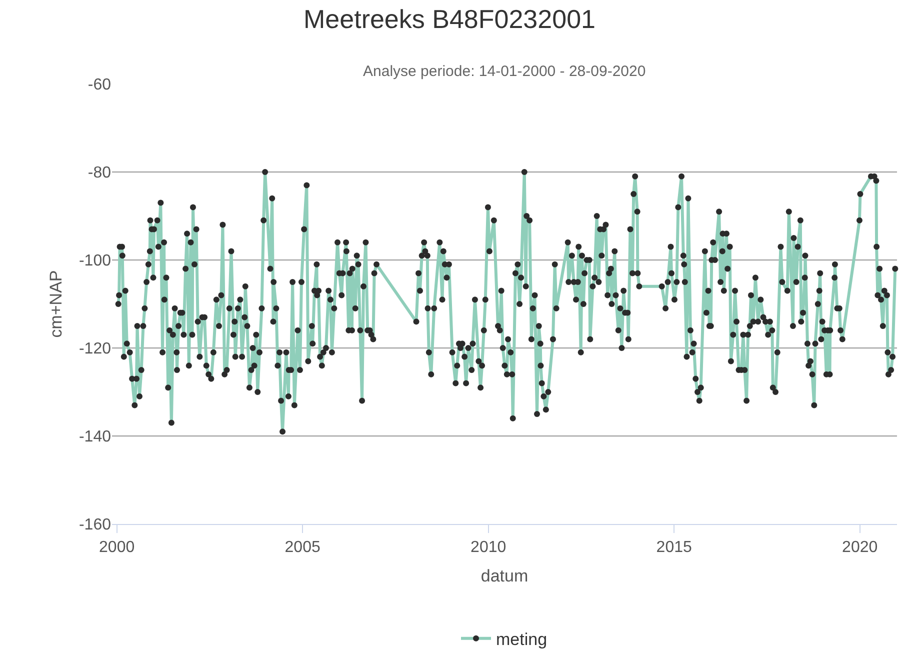 Image resolution: width=899 pixels, height=668 pixels. What do you see at coordinates (522, 639) in the screenshot?
I see `legend-label: meting` at bounding box center [522, 639].